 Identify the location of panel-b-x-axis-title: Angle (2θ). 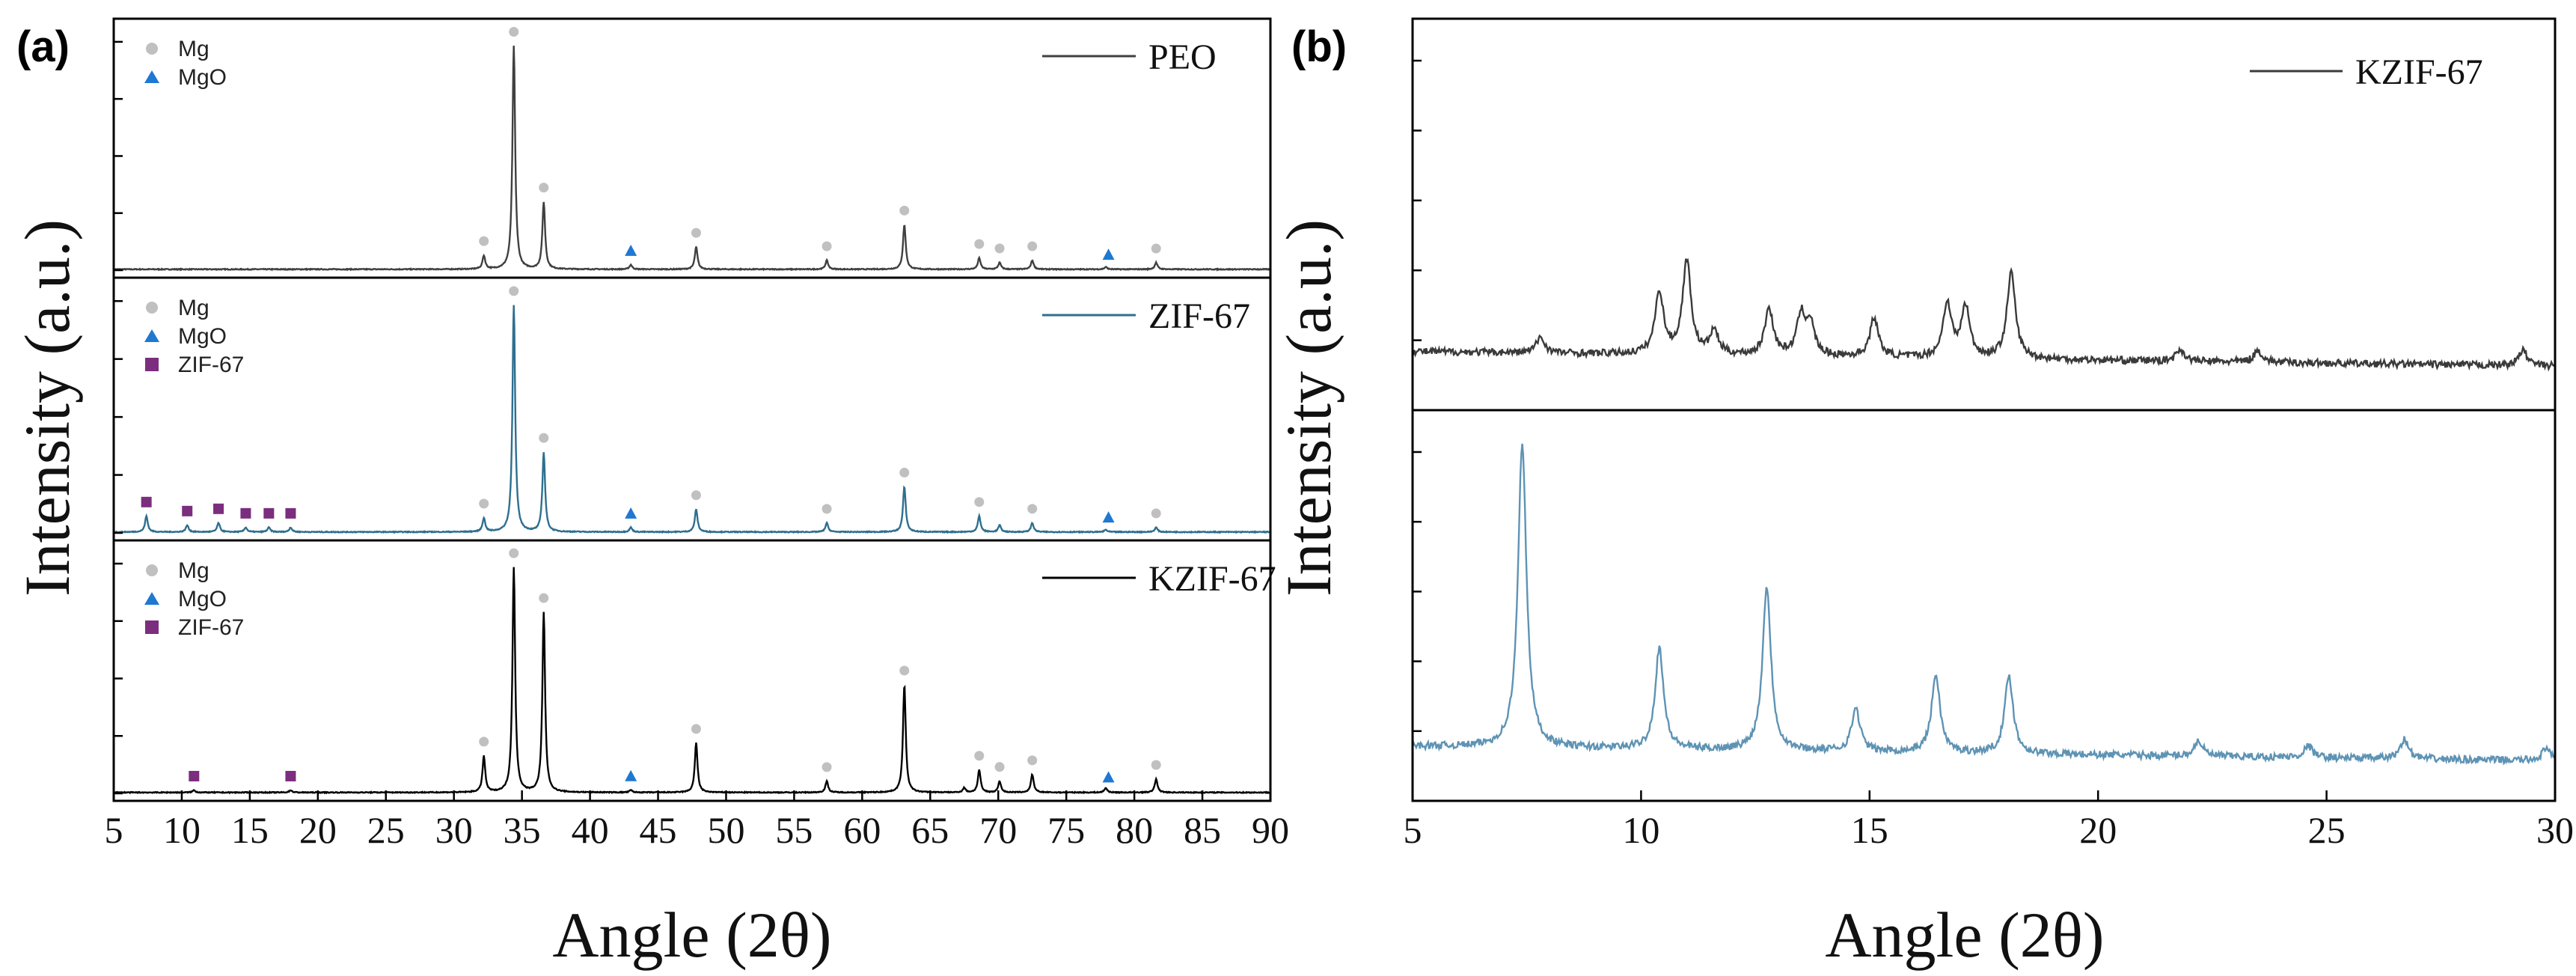
(1965, 935).